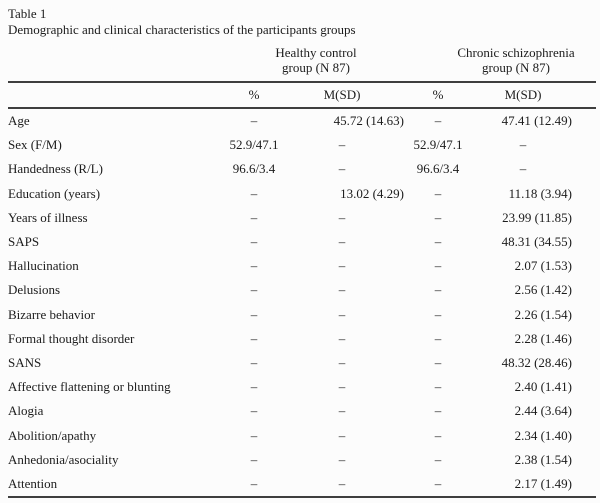 This screenshot has width=600, height=503. I want to click on column-header-row: % M(SD) % M(SD), so click(300, 95).